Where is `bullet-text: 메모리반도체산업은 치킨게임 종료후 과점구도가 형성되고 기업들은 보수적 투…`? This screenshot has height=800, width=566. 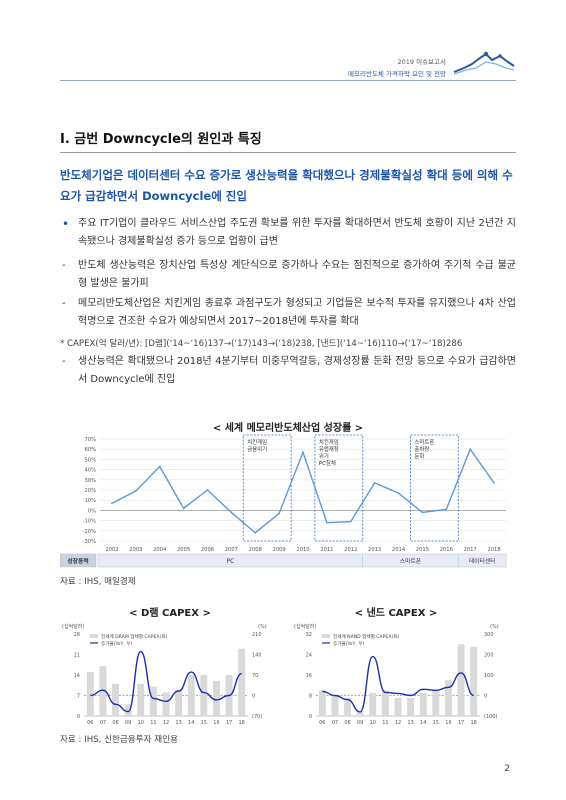
bullet-text: 메모리반도체산업은 치킨게임 종료후 과점구도가 형성되고 기업들은 보수적 투… is located at coordinates (297, 312).